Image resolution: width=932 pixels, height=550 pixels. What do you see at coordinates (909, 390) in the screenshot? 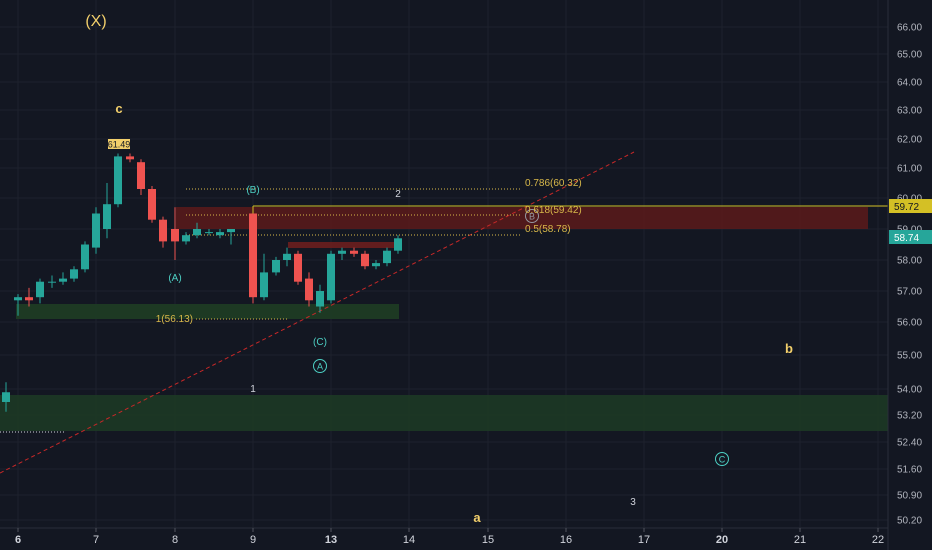
I see `y-tick-label: 54.00` at bounding box center [909, 390].